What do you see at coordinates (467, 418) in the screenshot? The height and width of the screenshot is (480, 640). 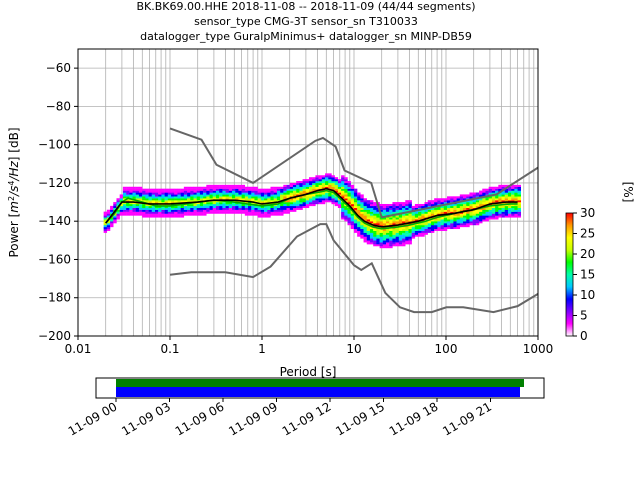 I see `timeline-tick-label: 11-09 21` at bounding box center [467, 418].